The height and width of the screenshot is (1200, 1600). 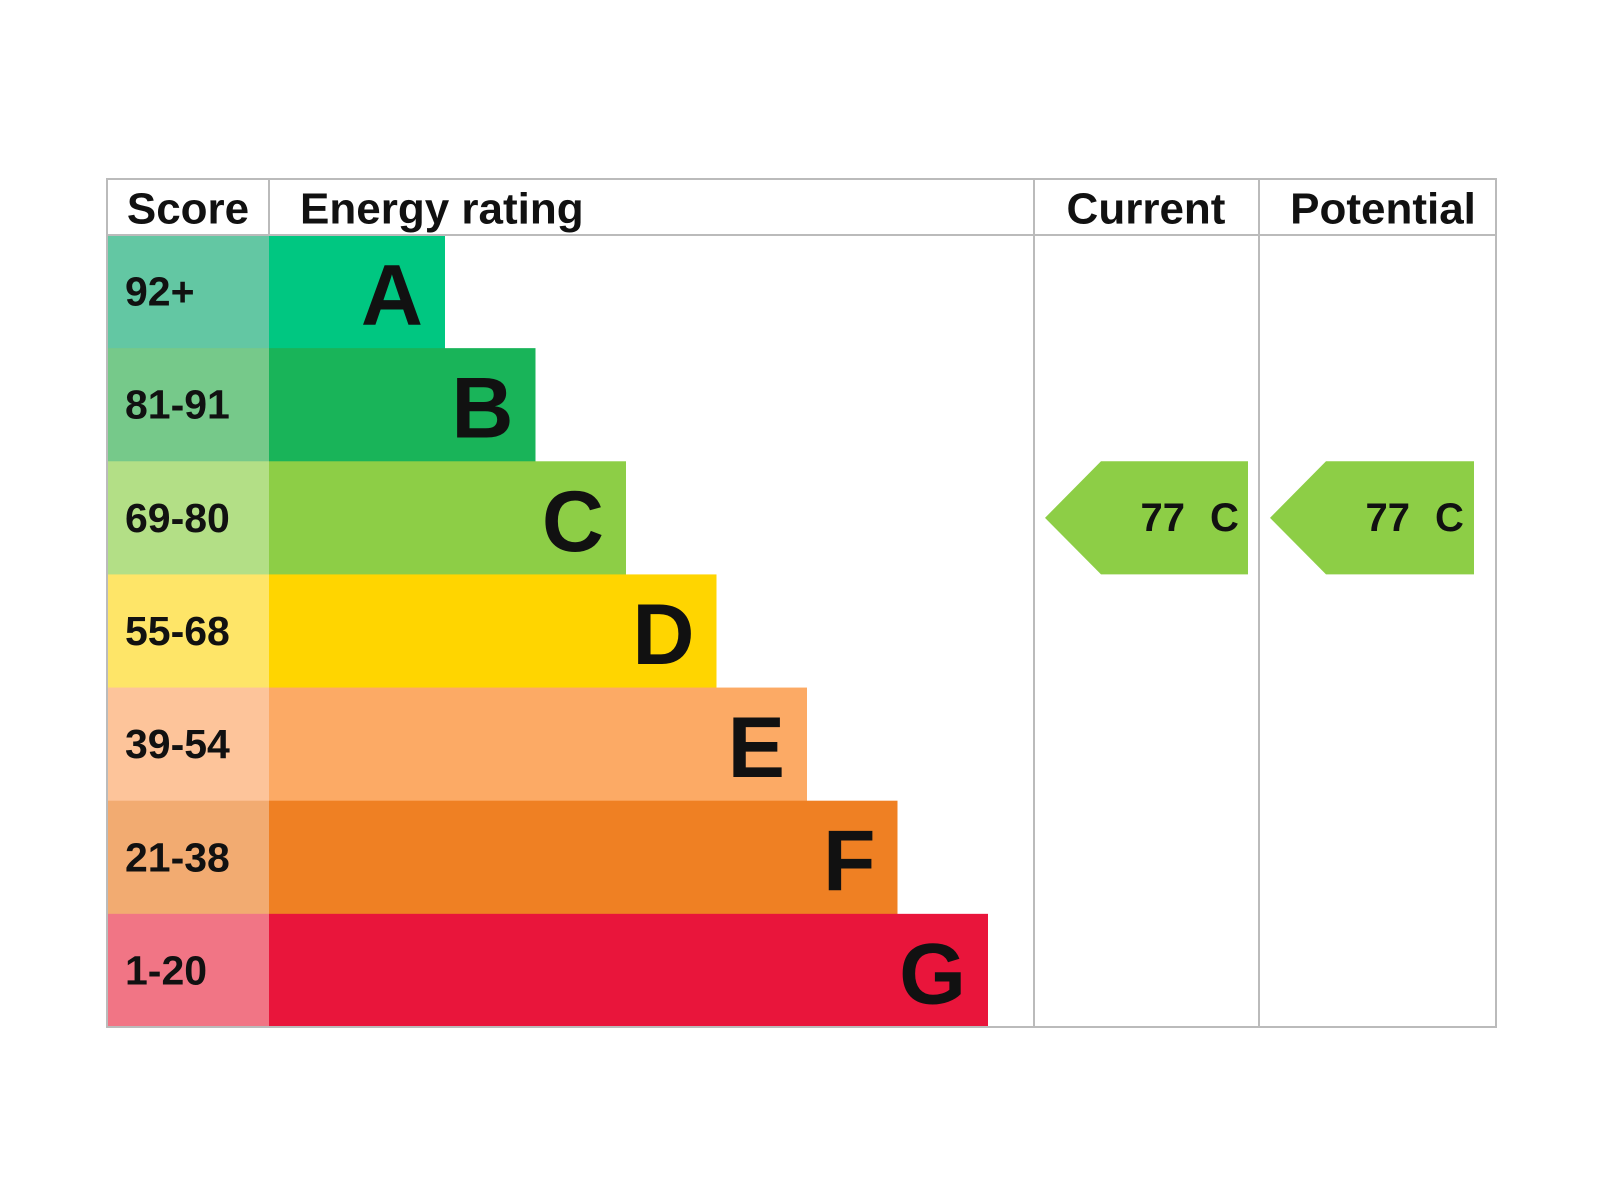 I want to click on rating-letter: B, so click(x=482, y=409).